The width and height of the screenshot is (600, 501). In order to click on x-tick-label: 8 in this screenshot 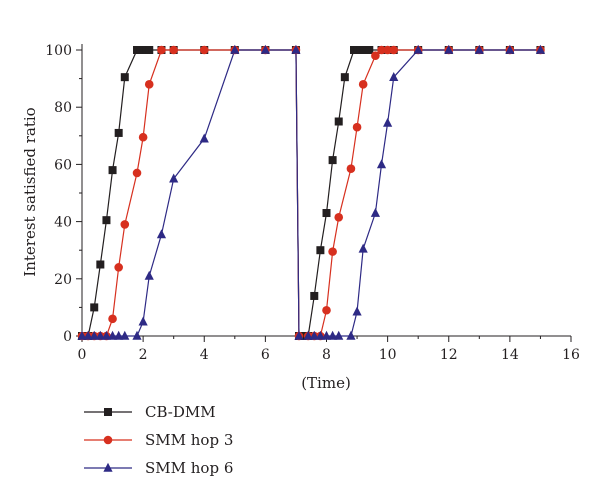, I will do `click(326, 355)`.